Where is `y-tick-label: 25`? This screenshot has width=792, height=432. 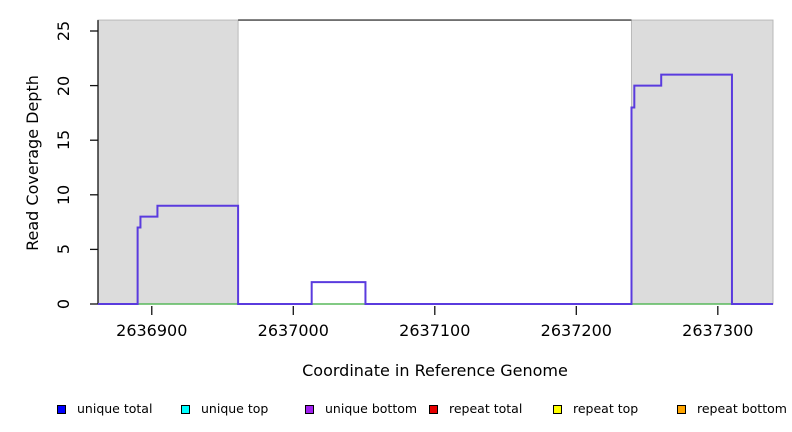 y-tick-label: 25 is located at coordinates (63, 31).